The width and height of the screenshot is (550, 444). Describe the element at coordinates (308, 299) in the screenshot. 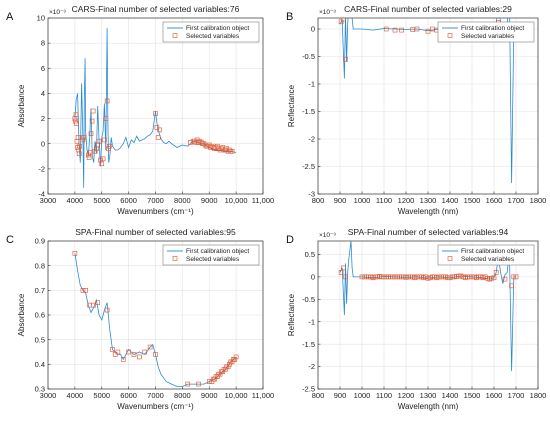

I see `y-tick-label: -0.5` at that location.